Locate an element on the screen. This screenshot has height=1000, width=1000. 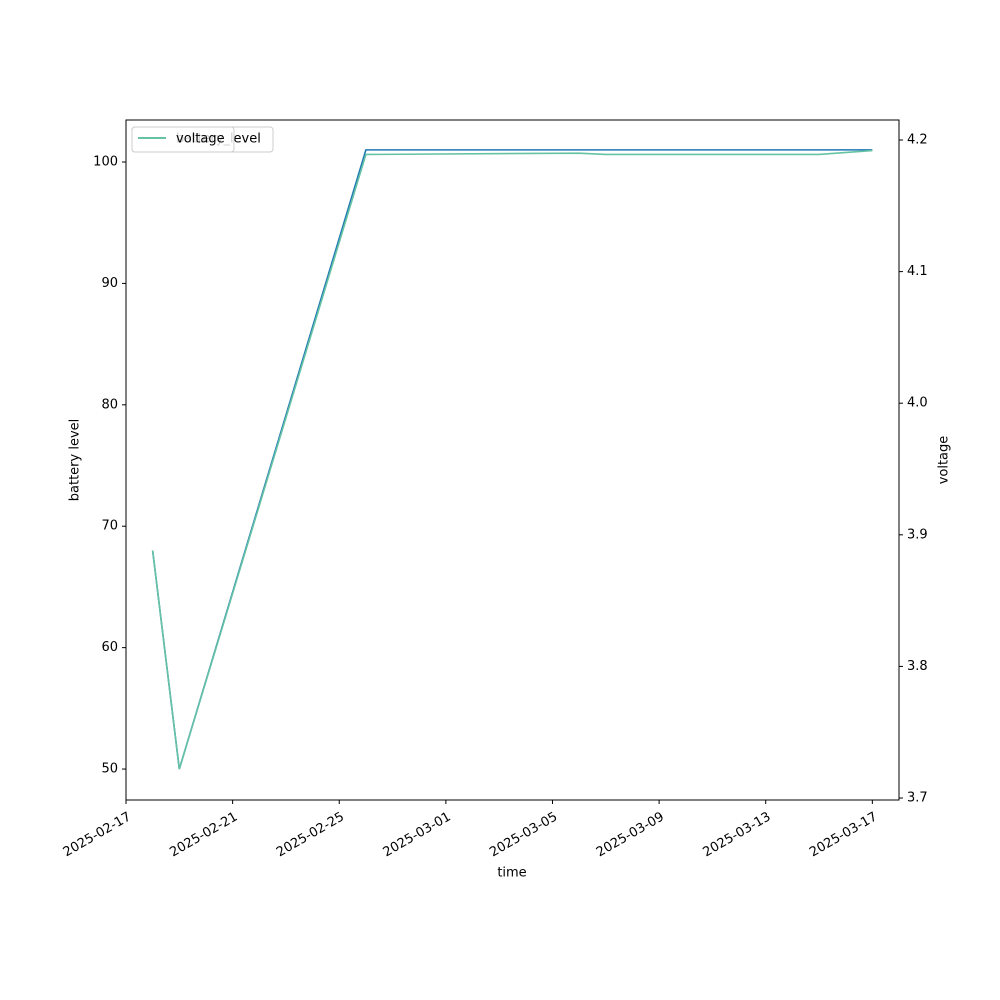
y2-tick-label: 4.1 is located at coordinates (917, 271).